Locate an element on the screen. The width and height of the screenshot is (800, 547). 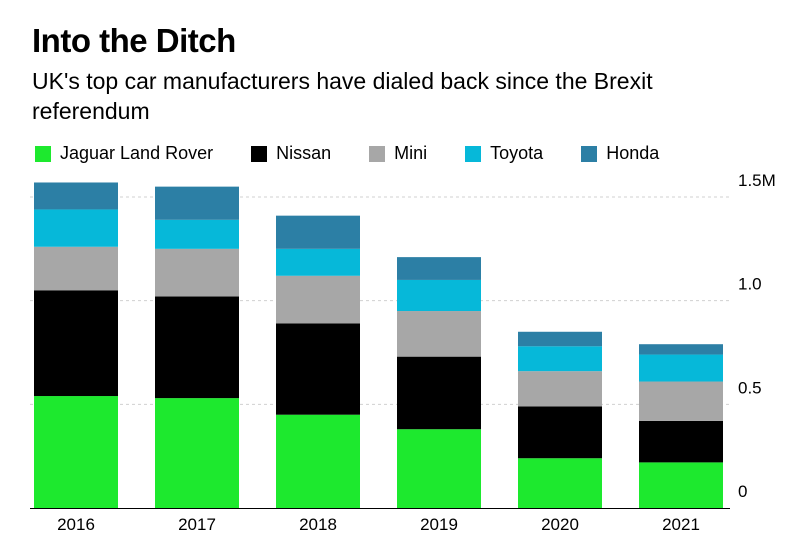
y-tick-label: 0 is located at coordinates (742, 491).